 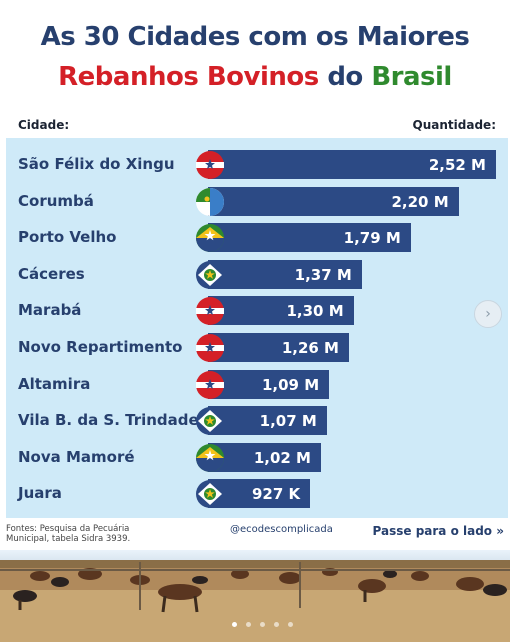 I want to click on carousel-dots, so click(x=262, y=621).